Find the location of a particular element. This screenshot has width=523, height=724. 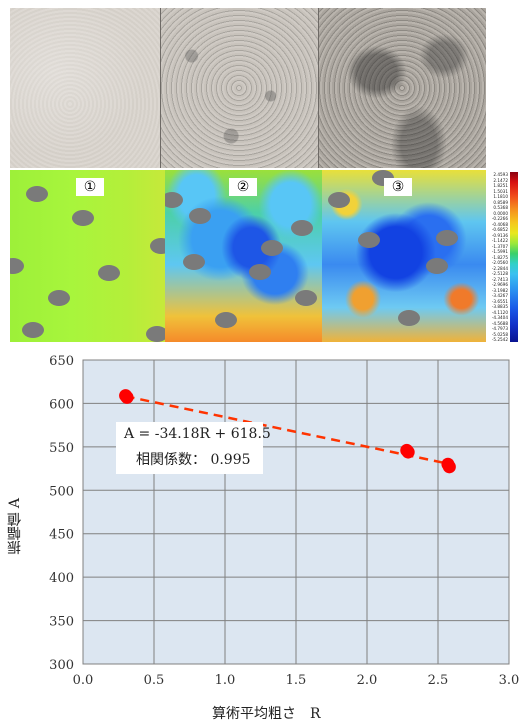

contour-map-2: ② is located at coordinates (243, 256).